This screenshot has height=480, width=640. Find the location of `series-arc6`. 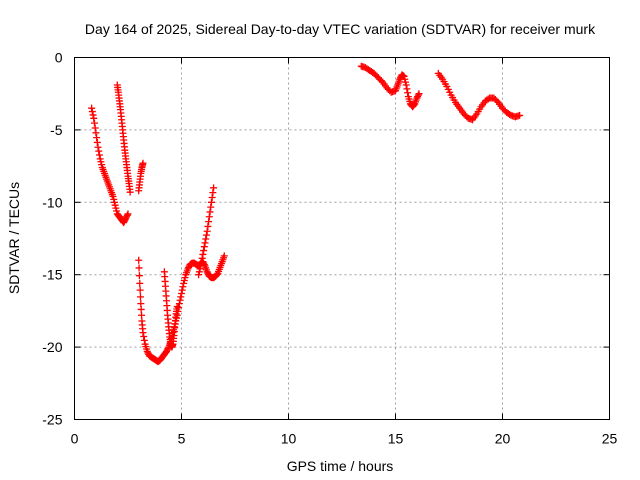

series-arc6 is located at coordinates (206, 231).